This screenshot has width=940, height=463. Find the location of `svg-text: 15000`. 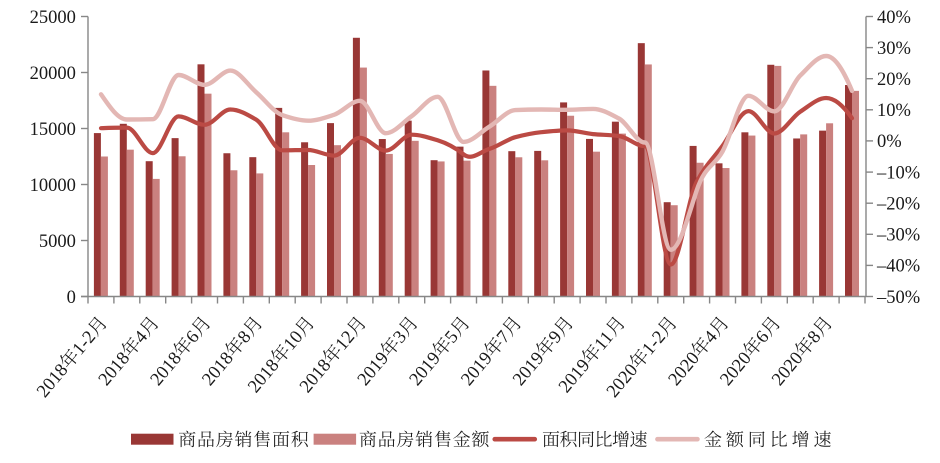

svg-text: 15000 is located at coordinates (53, 130).